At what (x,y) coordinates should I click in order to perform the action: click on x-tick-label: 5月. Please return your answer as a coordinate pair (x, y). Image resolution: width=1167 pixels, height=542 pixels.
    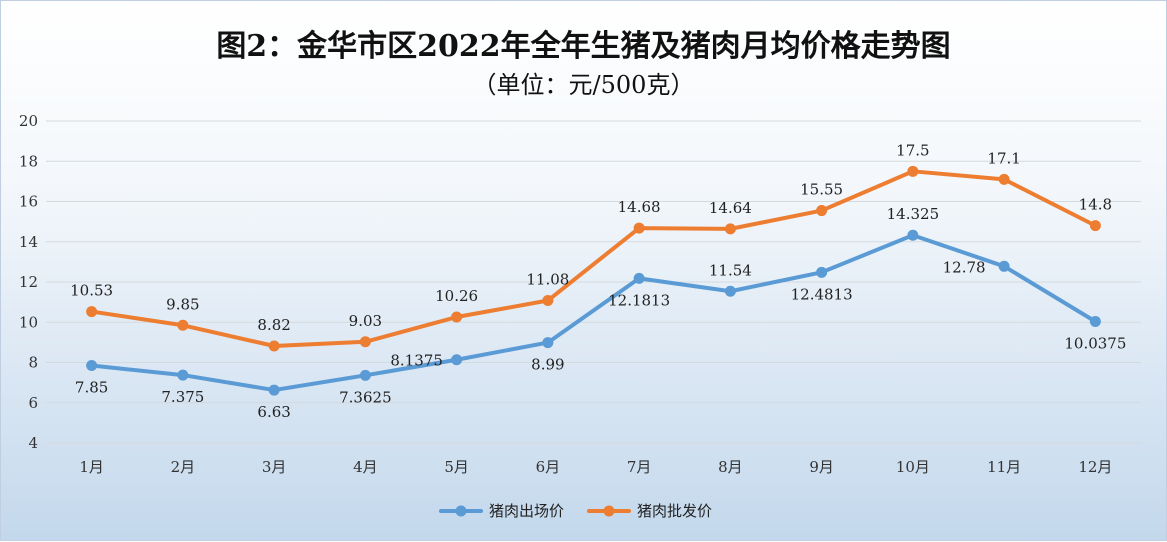
    Looking at the image, I should click on (456, 467).